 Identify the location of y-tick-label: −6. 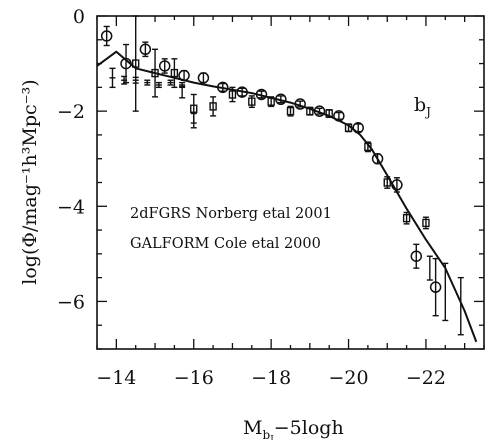
(71, 302).